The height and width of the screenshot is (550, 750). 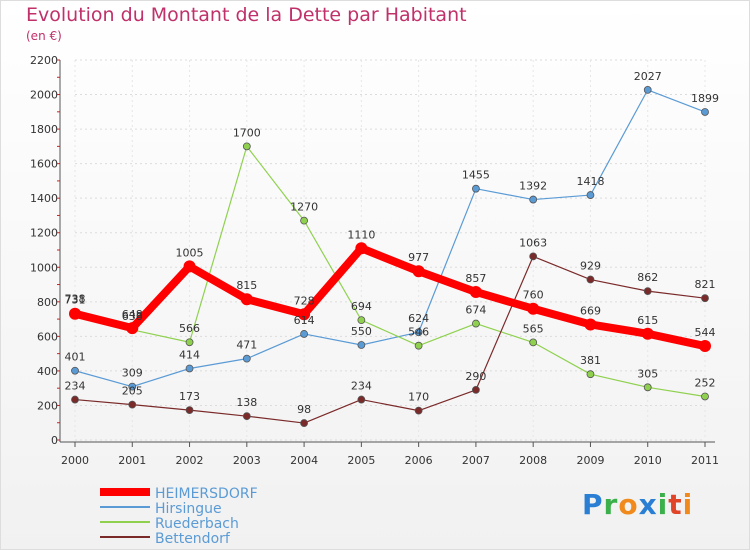 I want to click on data-label-heimersdorf: 1110, so click(x=361, y=234).